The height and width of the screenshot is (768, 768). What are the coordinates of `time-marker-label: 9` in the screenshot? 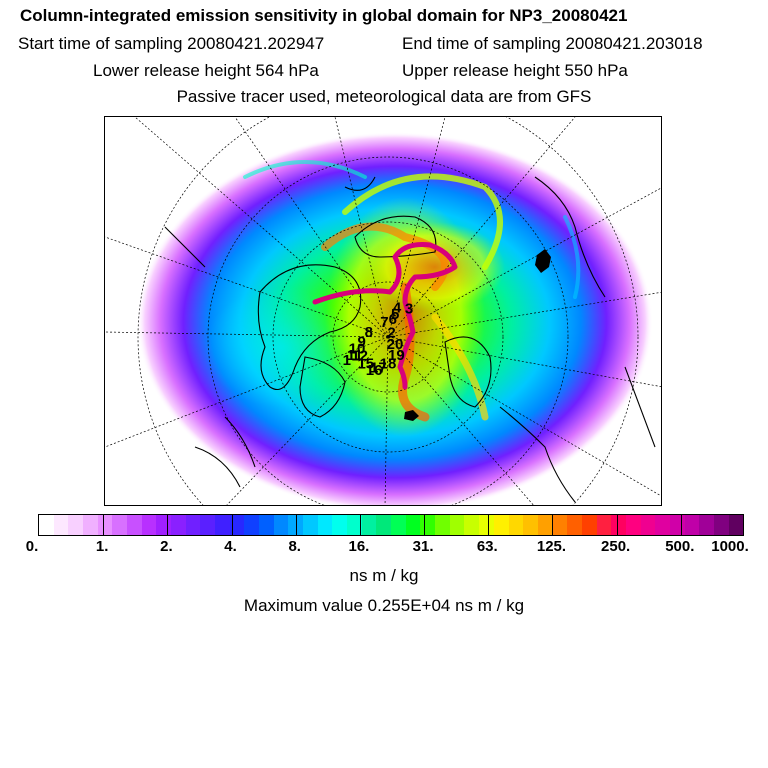 It's located at (362, 342).